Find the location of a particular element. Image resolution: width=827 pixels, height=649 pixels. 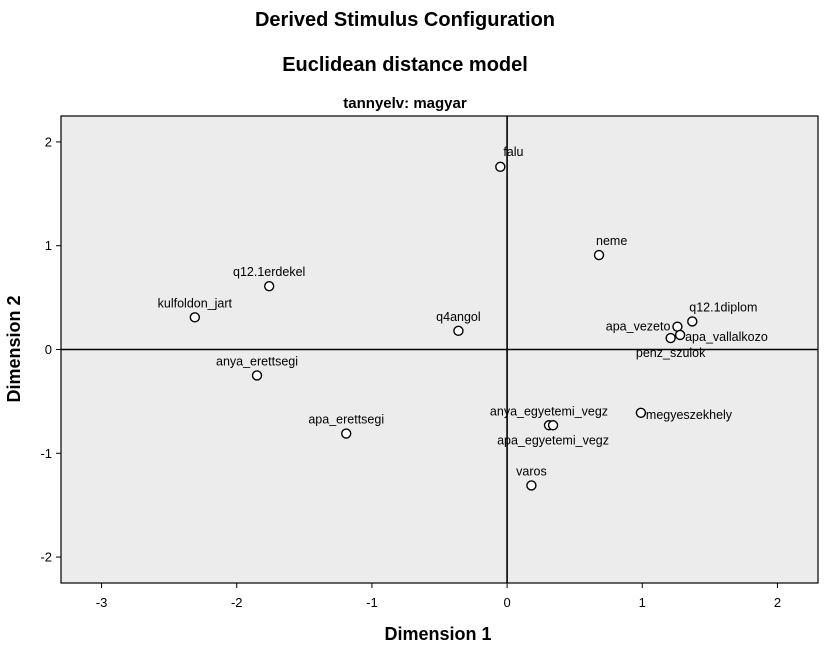

point-label: varos is located at coordinates (531, 471).